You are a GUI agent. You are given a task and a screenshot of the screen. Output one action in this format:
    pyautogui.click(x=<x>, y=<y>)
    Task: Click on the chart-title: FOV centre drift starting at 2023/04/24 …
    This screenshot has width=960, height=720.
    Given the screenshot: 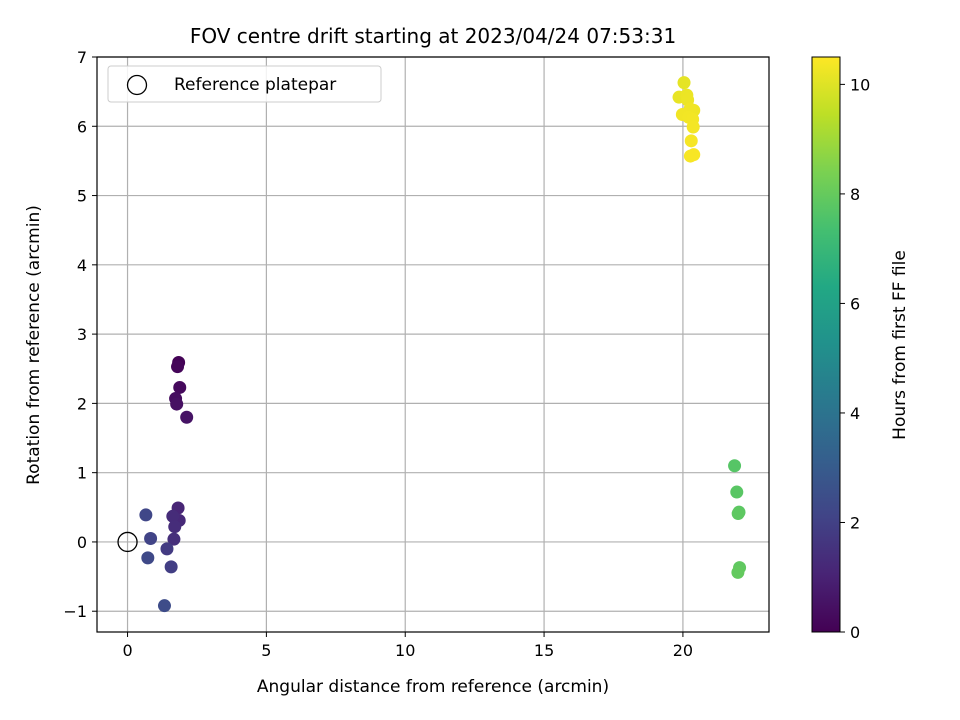 What is the action you would take?
    pyautogui.click(x=433, y=36)
    